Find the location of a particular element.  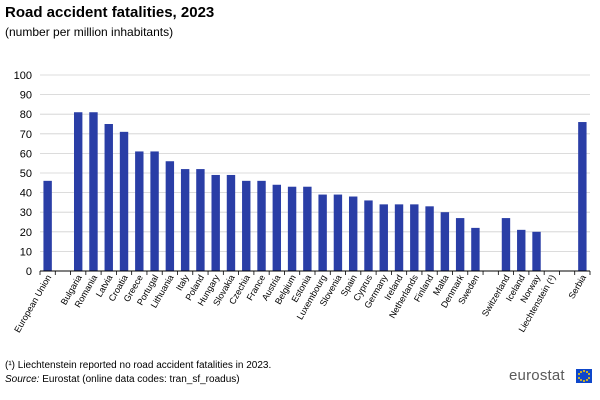

y-tick-label: 40 is located at coordinates (26, 194).